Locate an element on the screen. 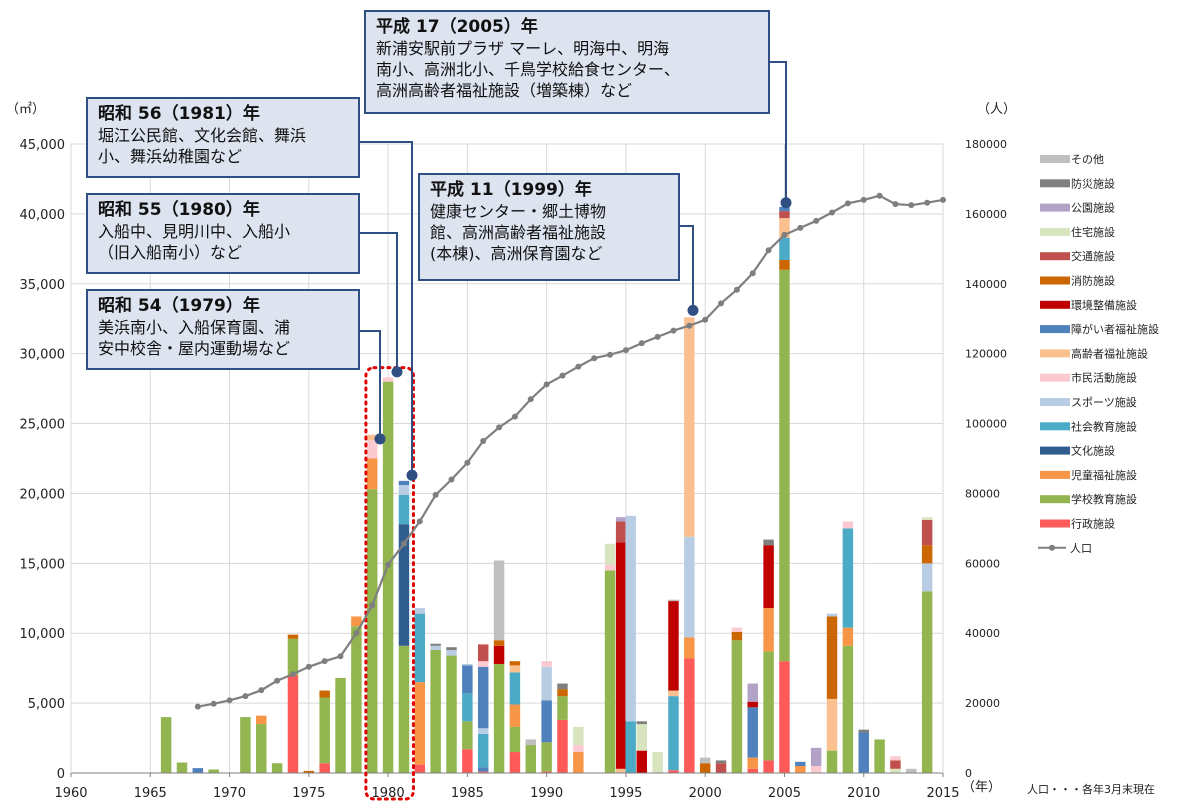 The image size is (1179, 807). y-left-tick-label: 45,000 is located at coordinates (43, 145).